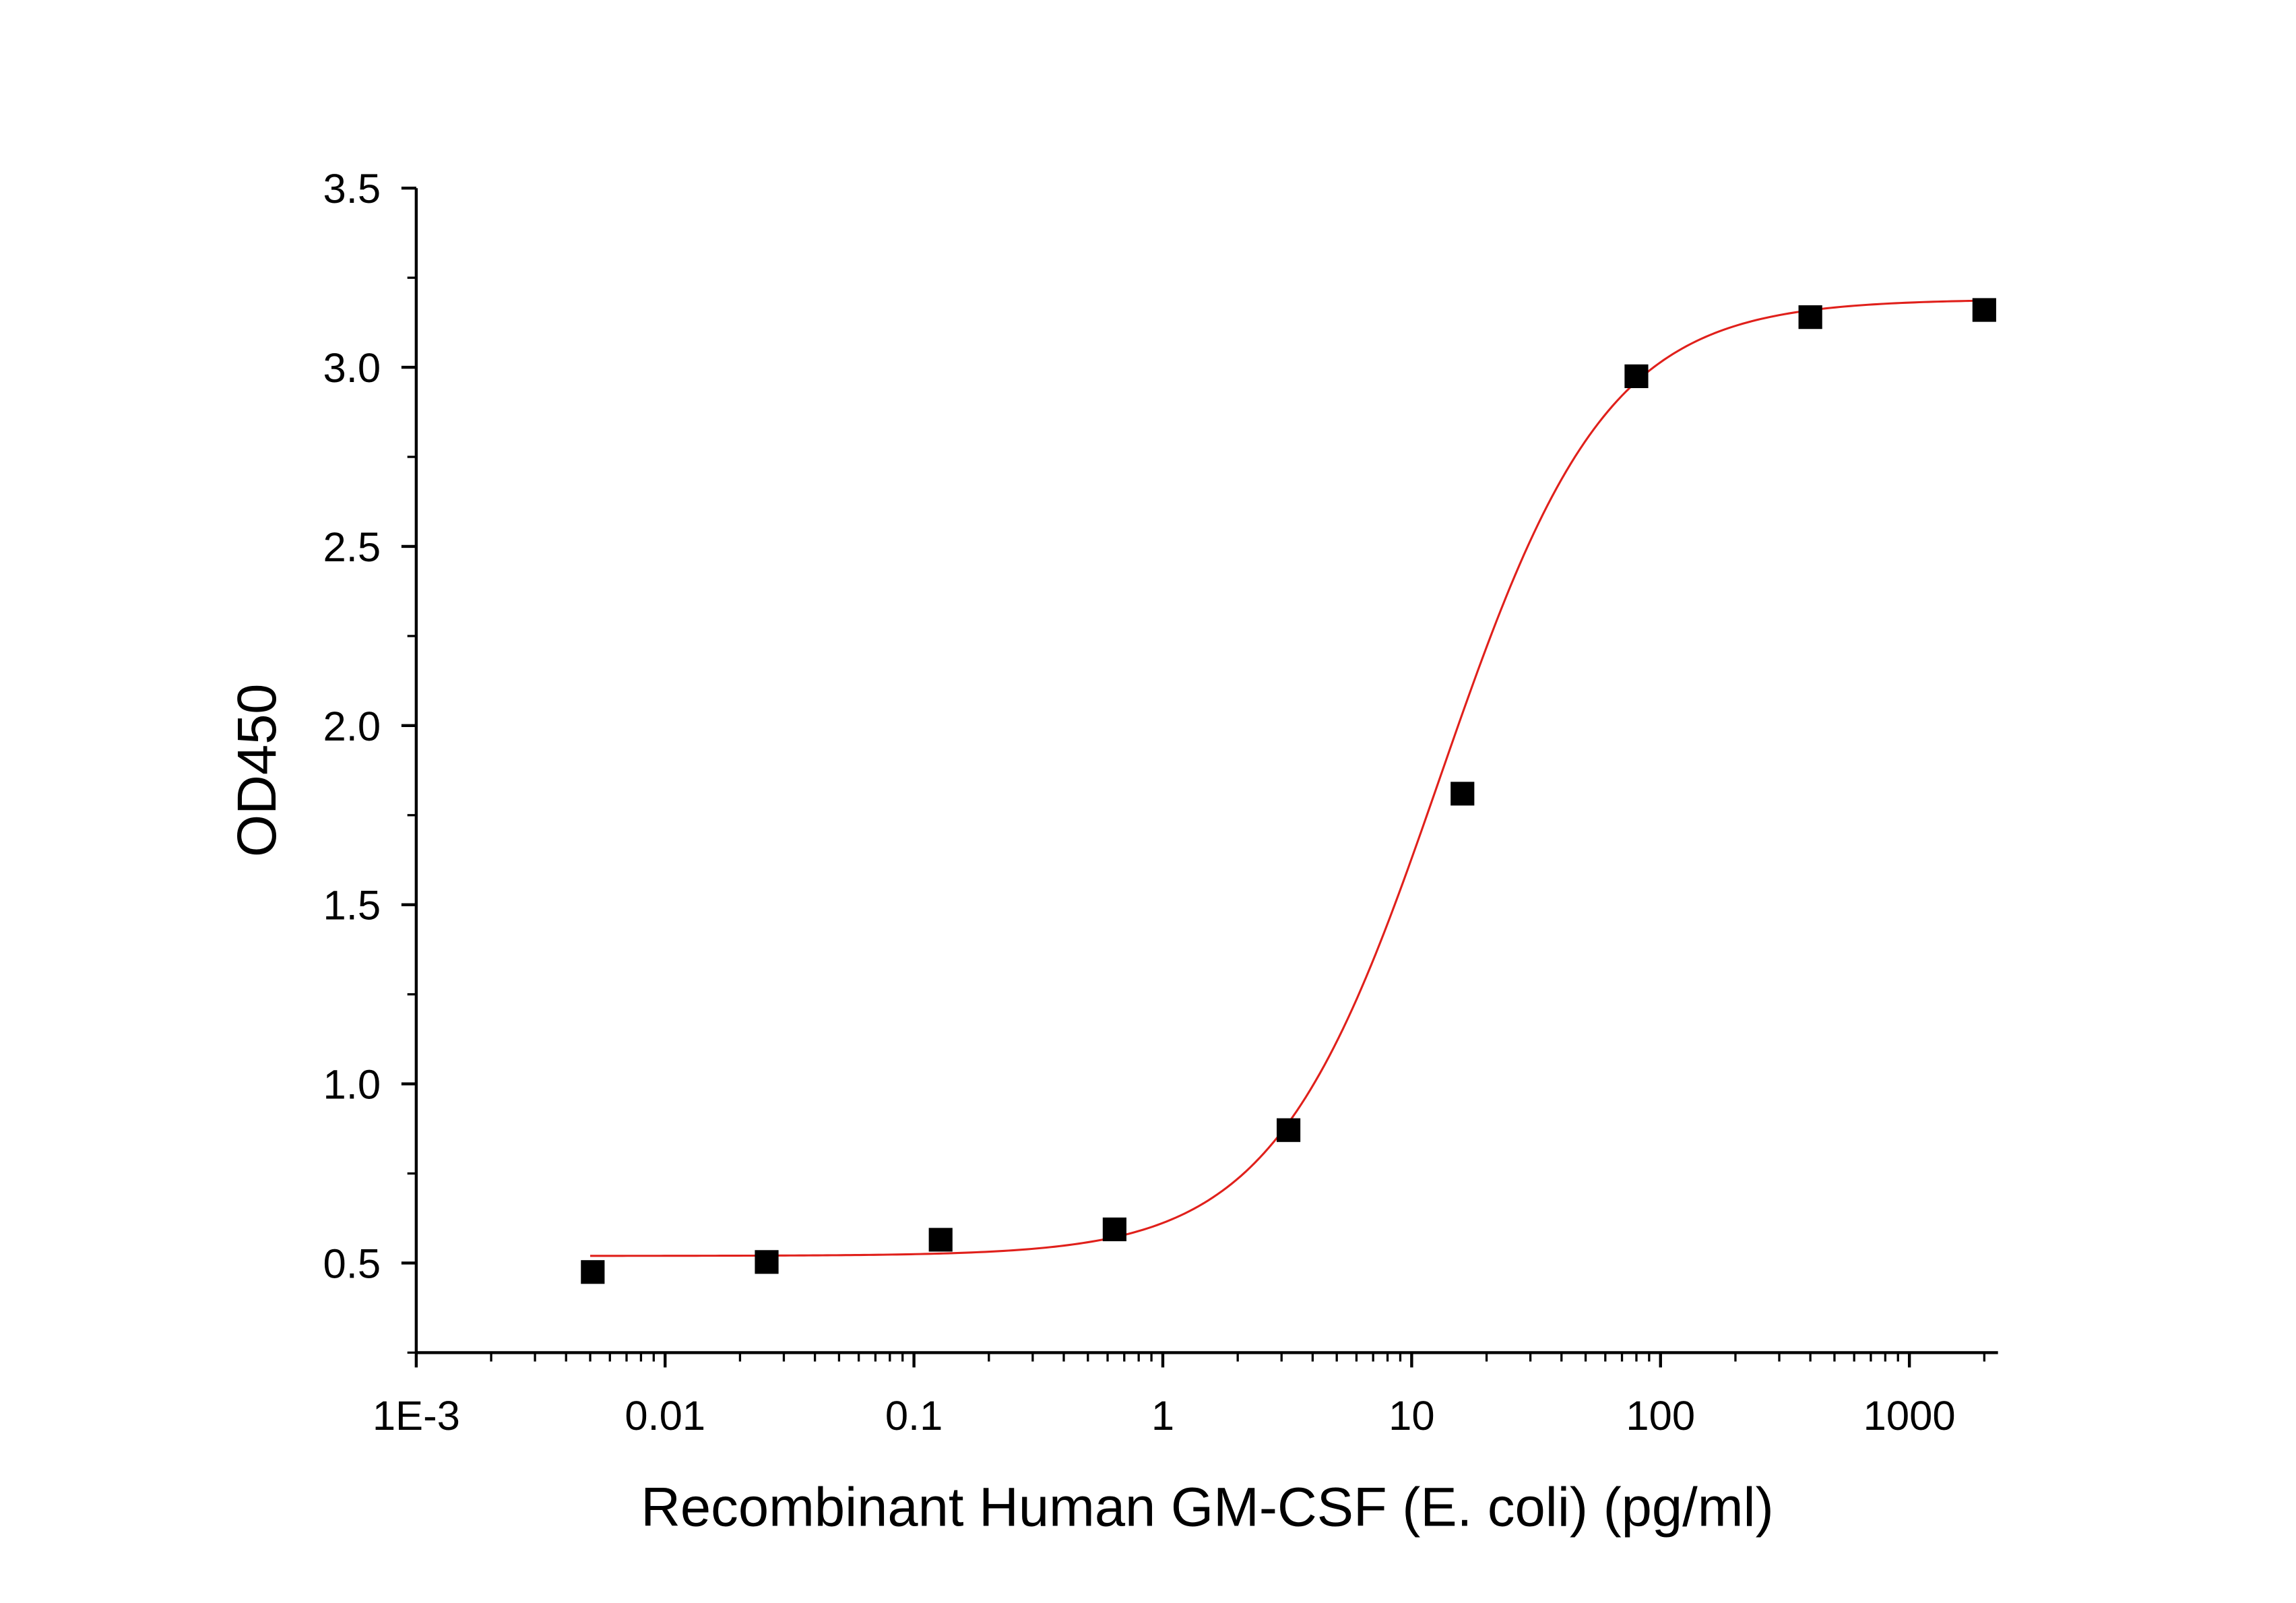  Describe the element at coordinates (416, 1416) in the screenshot. I see `x-tick-label: 1E-3` at that location.